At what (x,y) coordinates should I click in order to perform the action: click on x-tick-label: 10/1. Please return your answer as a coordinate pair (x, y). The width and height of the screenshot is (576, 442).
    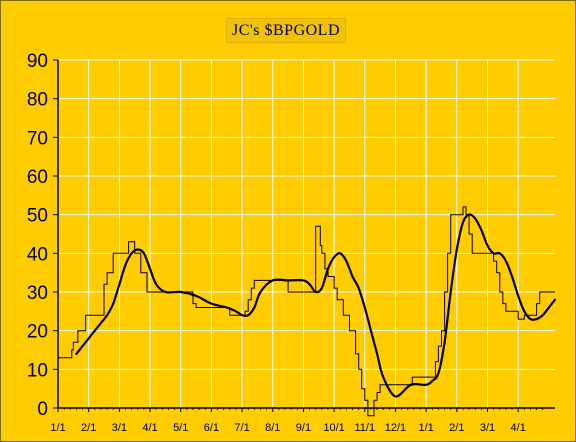
    Looking at the image, I should click on (333, 428).